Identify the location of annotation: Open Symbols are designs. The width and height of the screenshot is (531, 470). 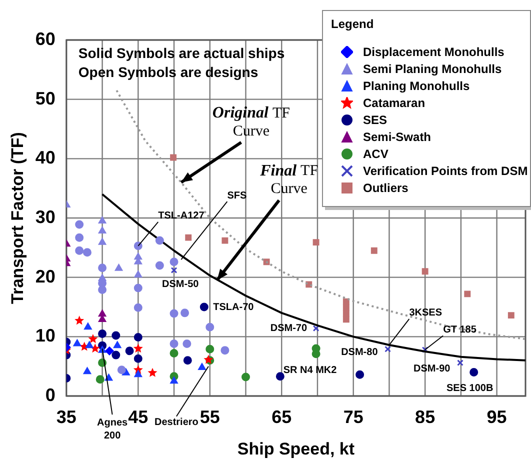
(168, 72).